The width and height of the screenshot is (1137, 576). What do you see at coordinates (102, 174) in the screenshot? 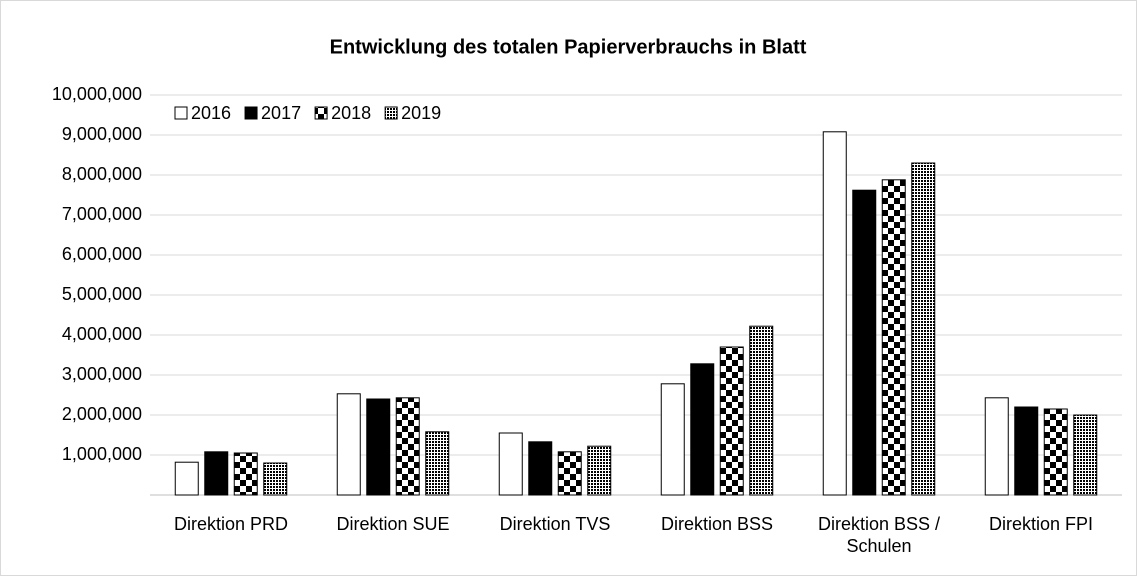
I see `y-tick-label: 8,000,000` at bounding box center [102, 174].